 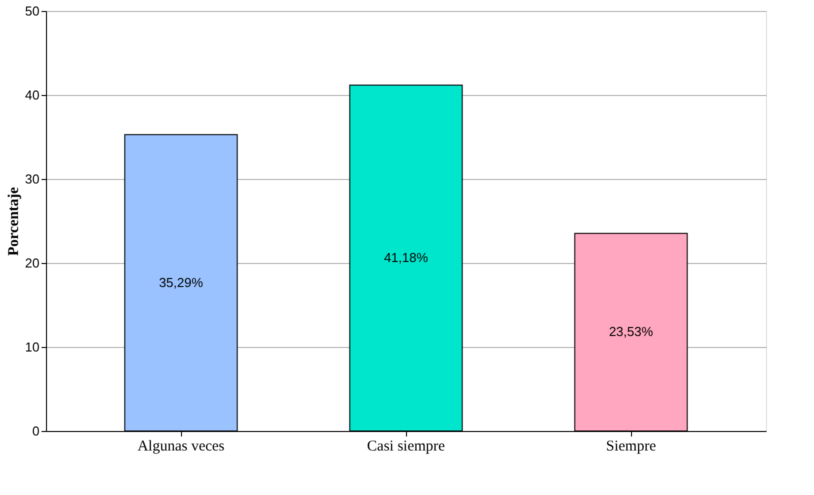 I want to click on y-tick-label: 50, so click(x=32, y=11).